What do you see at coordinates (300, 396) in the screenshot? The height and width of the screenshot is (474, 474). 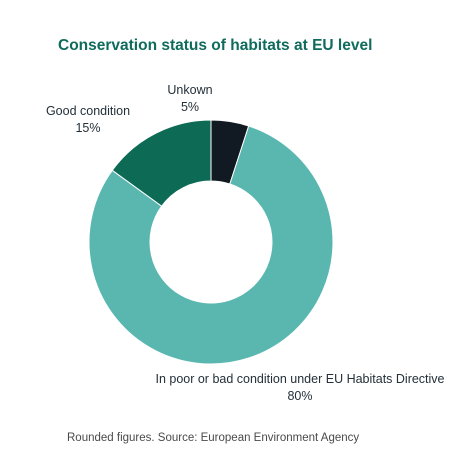 I see `slice-label-poor-condition-value: 80%` at bounding box center [300, 396].